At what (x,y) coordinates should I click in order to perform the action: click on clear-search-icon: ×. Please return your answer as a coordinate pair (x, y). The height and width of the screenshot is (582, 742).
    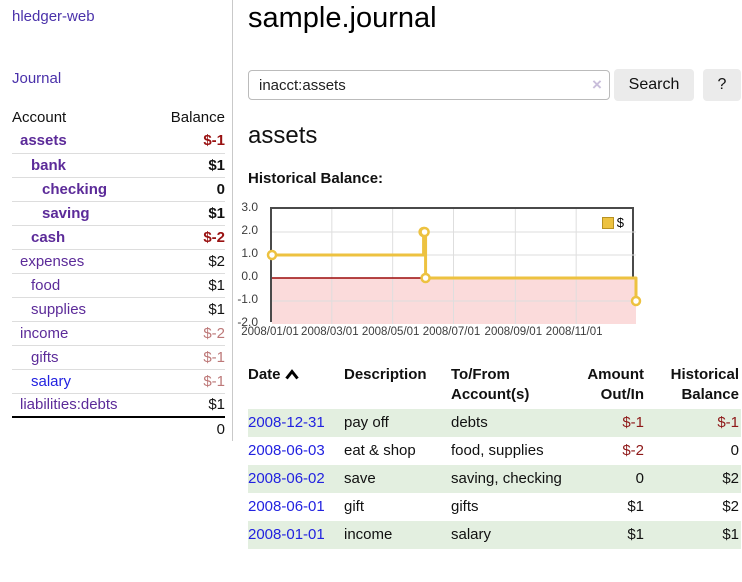
    Looking at the image, I should click on (597, 84).